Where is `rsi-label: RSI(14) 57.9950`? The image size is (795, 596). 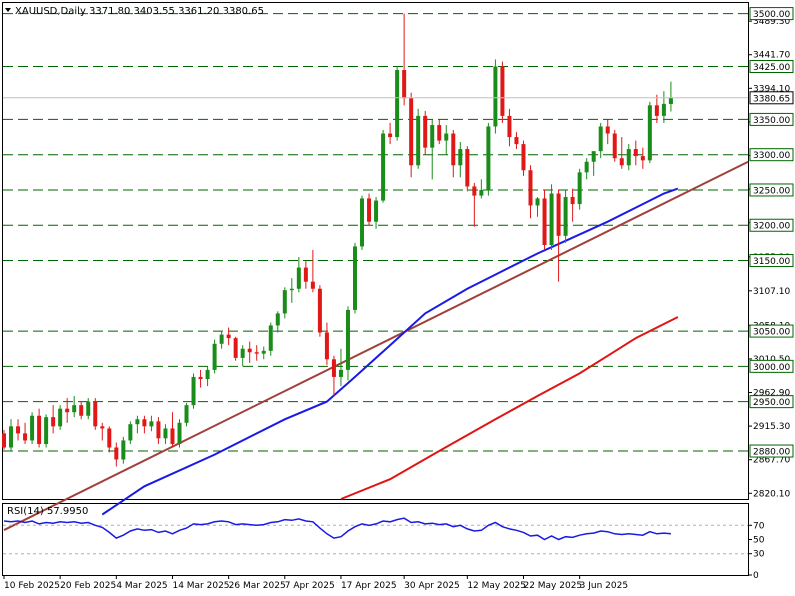 rsi-label: RSI(14) 57.9950 is located at coordinates (47, 511).